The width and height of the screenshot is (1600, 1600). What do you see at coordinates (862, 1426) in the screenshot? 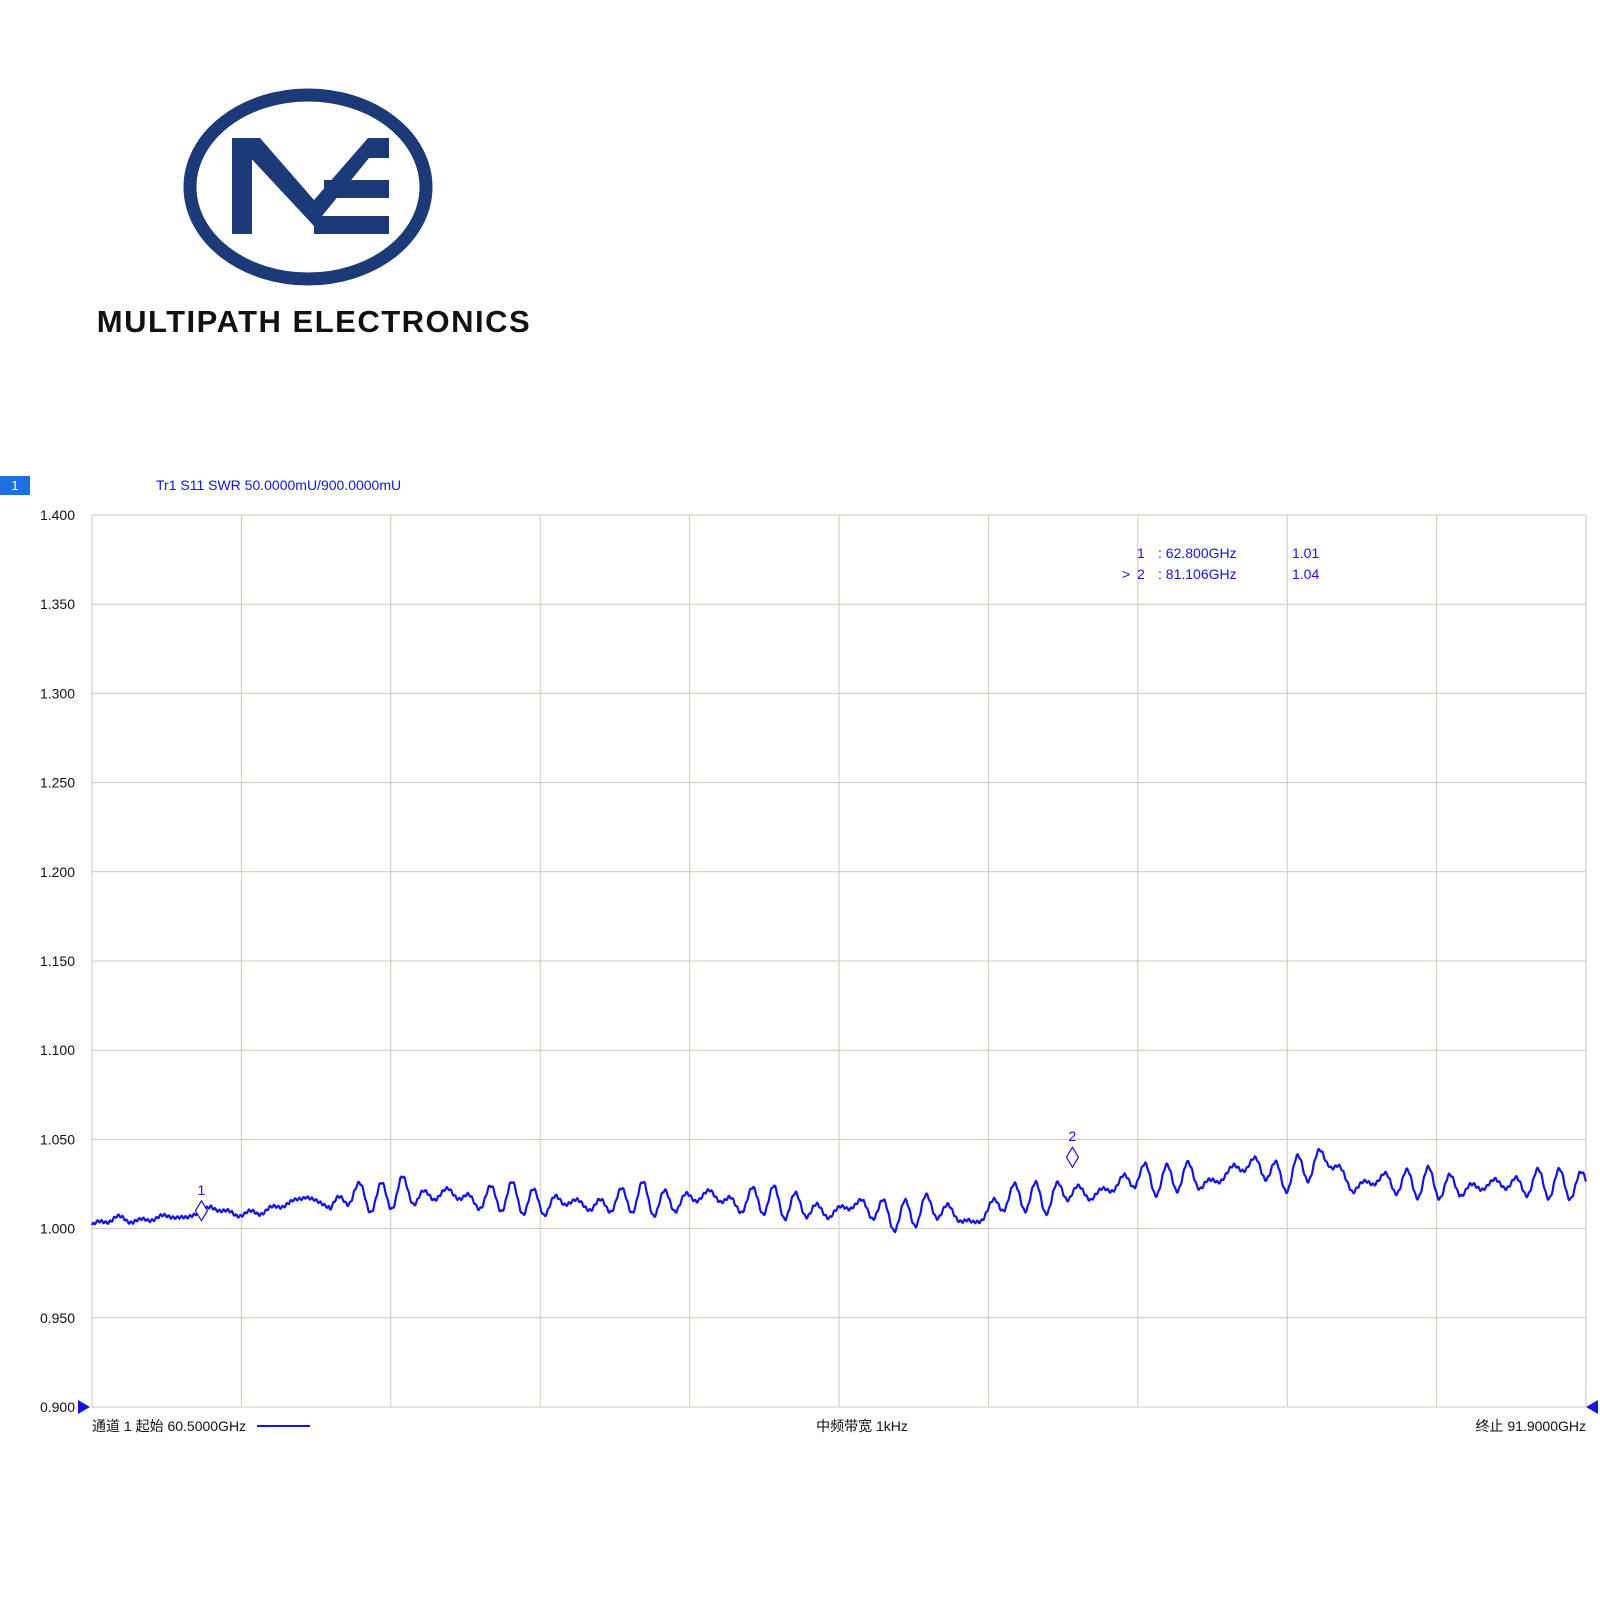
I see `footer-ifbw: 中频带宽 1kHz` at bounding box center [862, 1426].